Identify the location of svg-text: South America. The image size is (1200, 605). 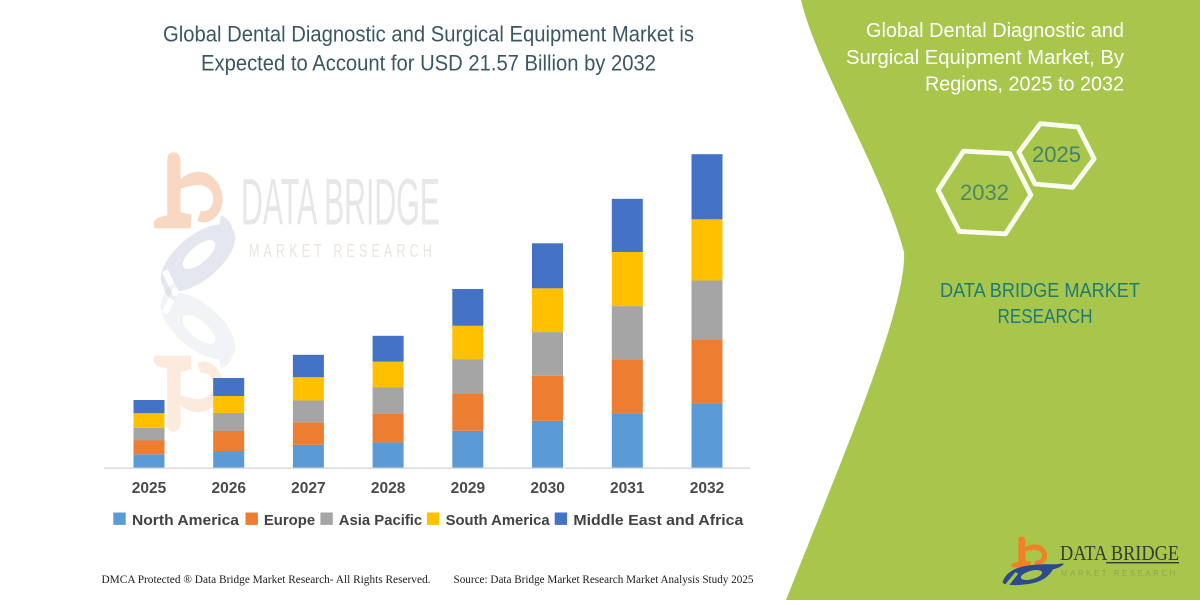
(498, 521).